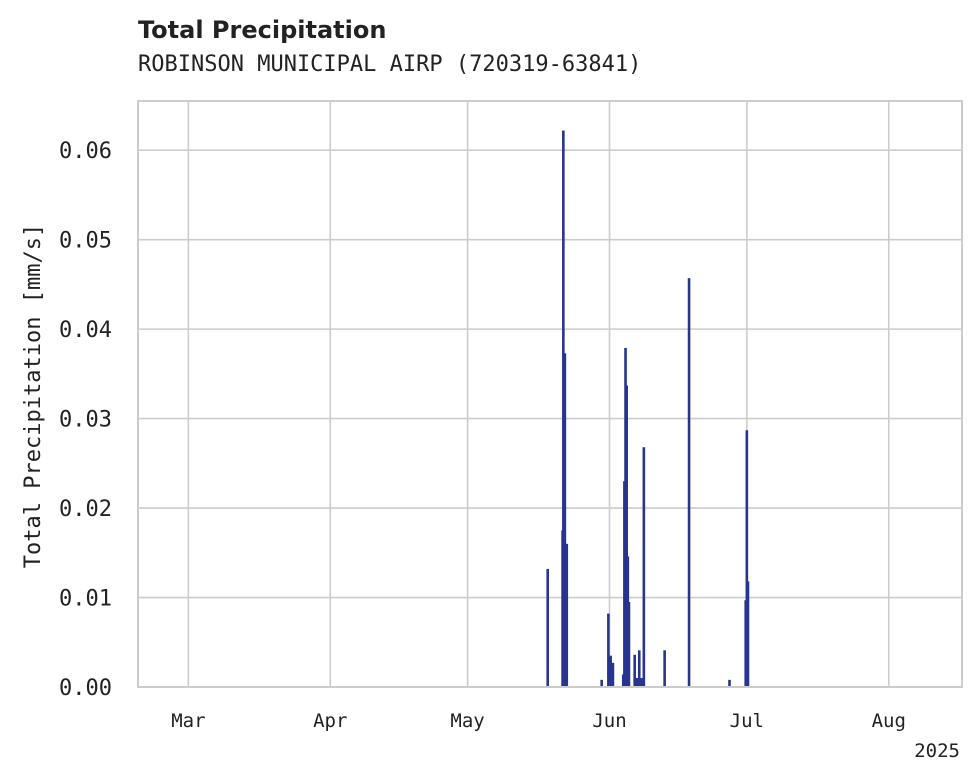  Describe the element at coordinates (648, 408) in the screenshot. I see `precipitation-bars` at that location.